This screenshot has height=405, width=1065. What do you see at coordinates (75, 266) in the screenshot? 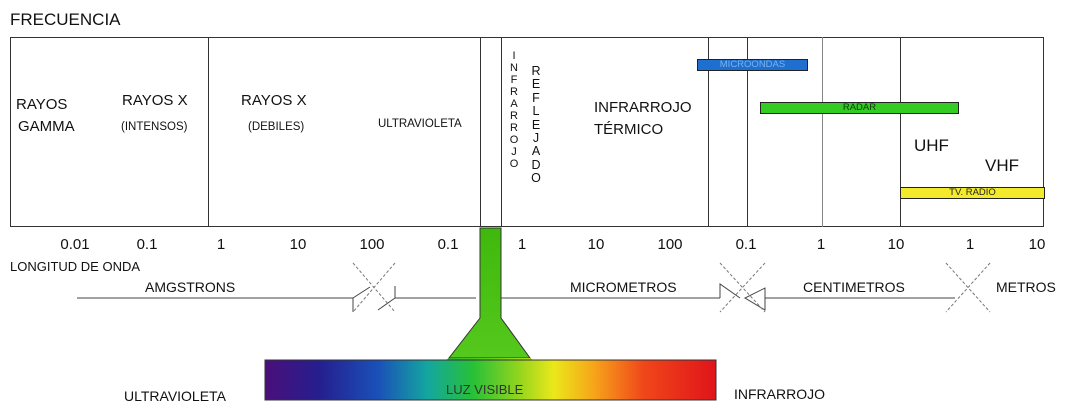
I see `wavelength-label: LONGITUD DE ONDA` at bounding box center [75, 266].